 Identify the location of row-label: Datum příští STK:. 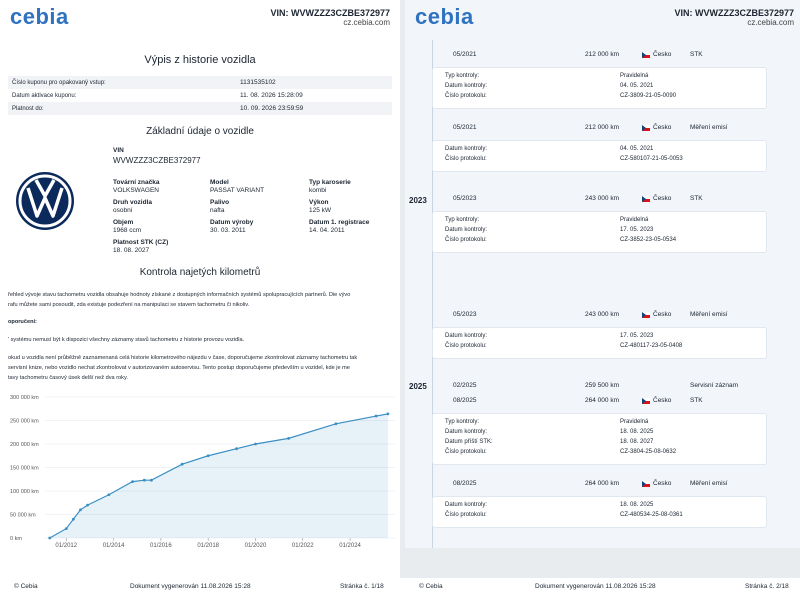
(469, 442).